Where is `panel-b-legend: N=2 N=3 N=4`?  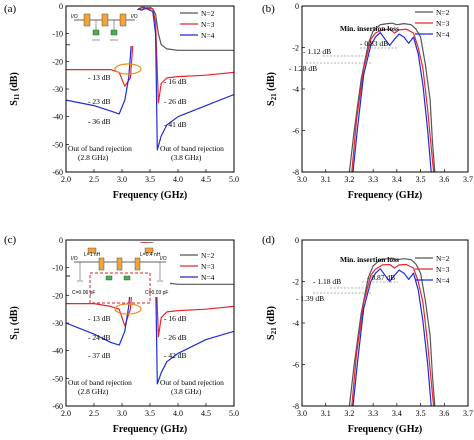
panel-b-legend: N=2 N=3 N=4 is located at coordinates (432, 23).